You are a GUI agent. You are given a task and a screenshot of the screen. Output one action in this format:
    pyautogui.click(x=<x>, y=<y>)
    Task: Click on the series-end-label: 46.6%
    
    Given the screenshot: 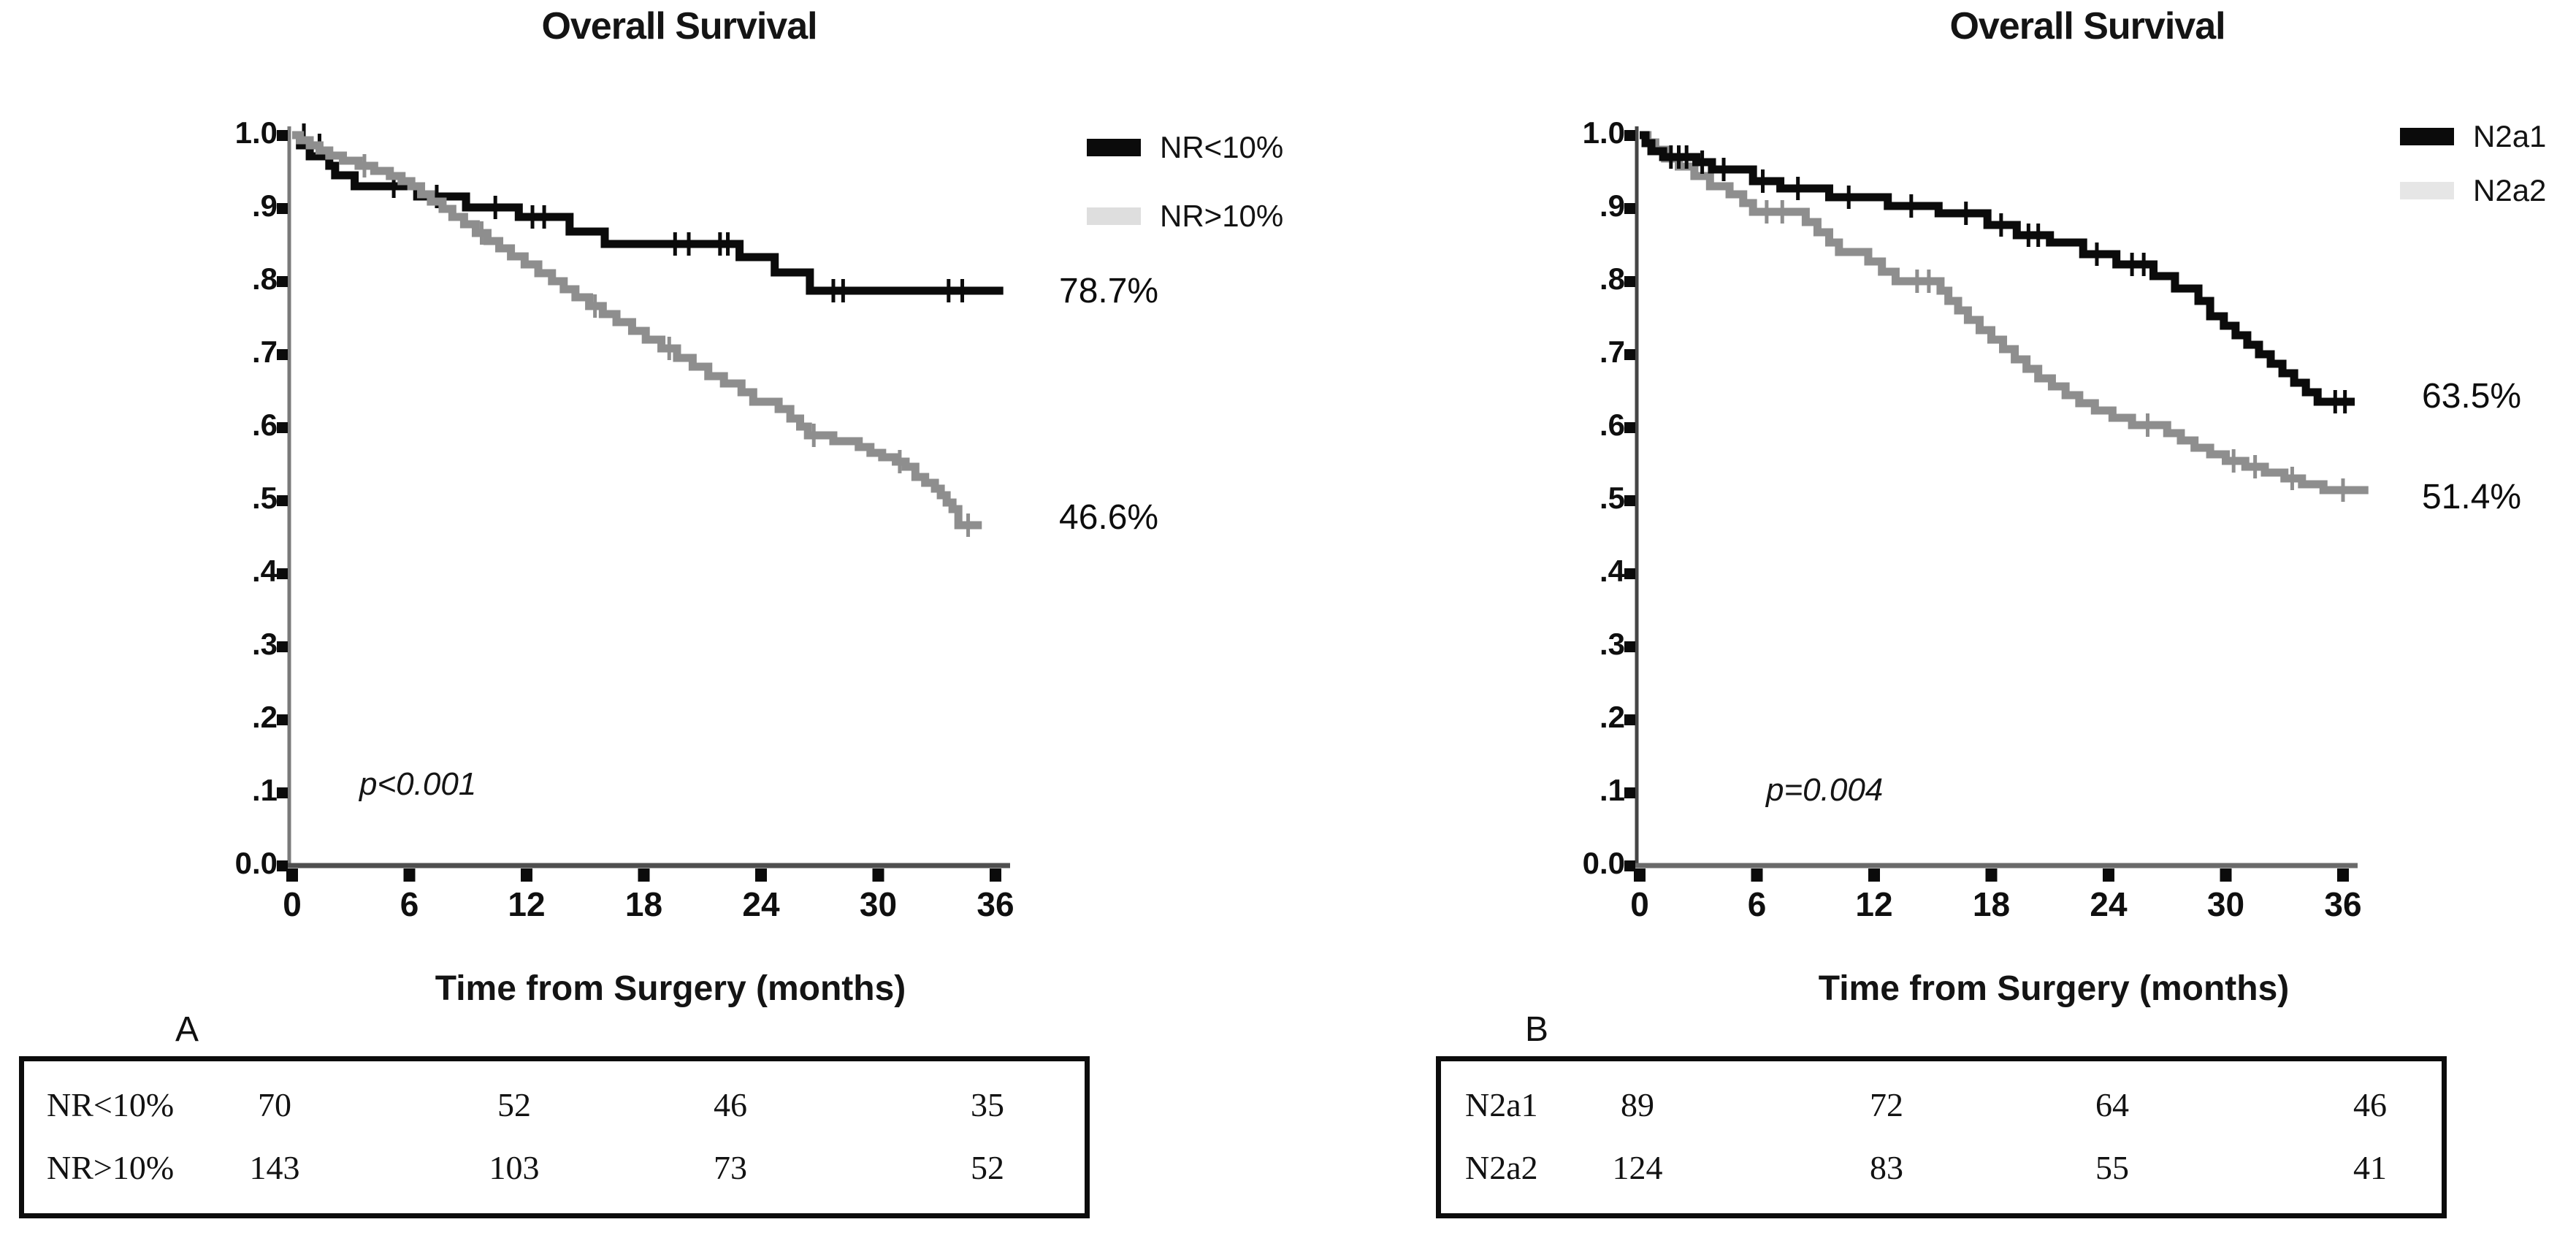 What is the action you would take?
    pyautogui.click(x=1109, y=517)
    